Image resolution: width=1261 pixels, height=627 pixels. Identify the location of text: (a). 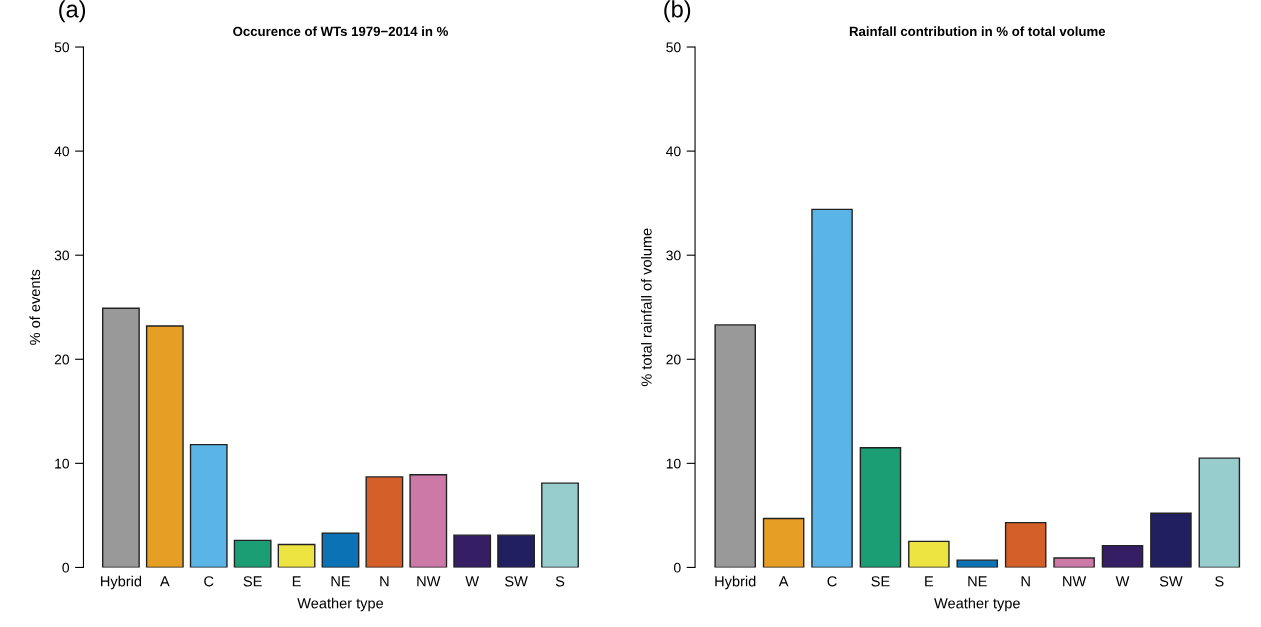
(72, 11).